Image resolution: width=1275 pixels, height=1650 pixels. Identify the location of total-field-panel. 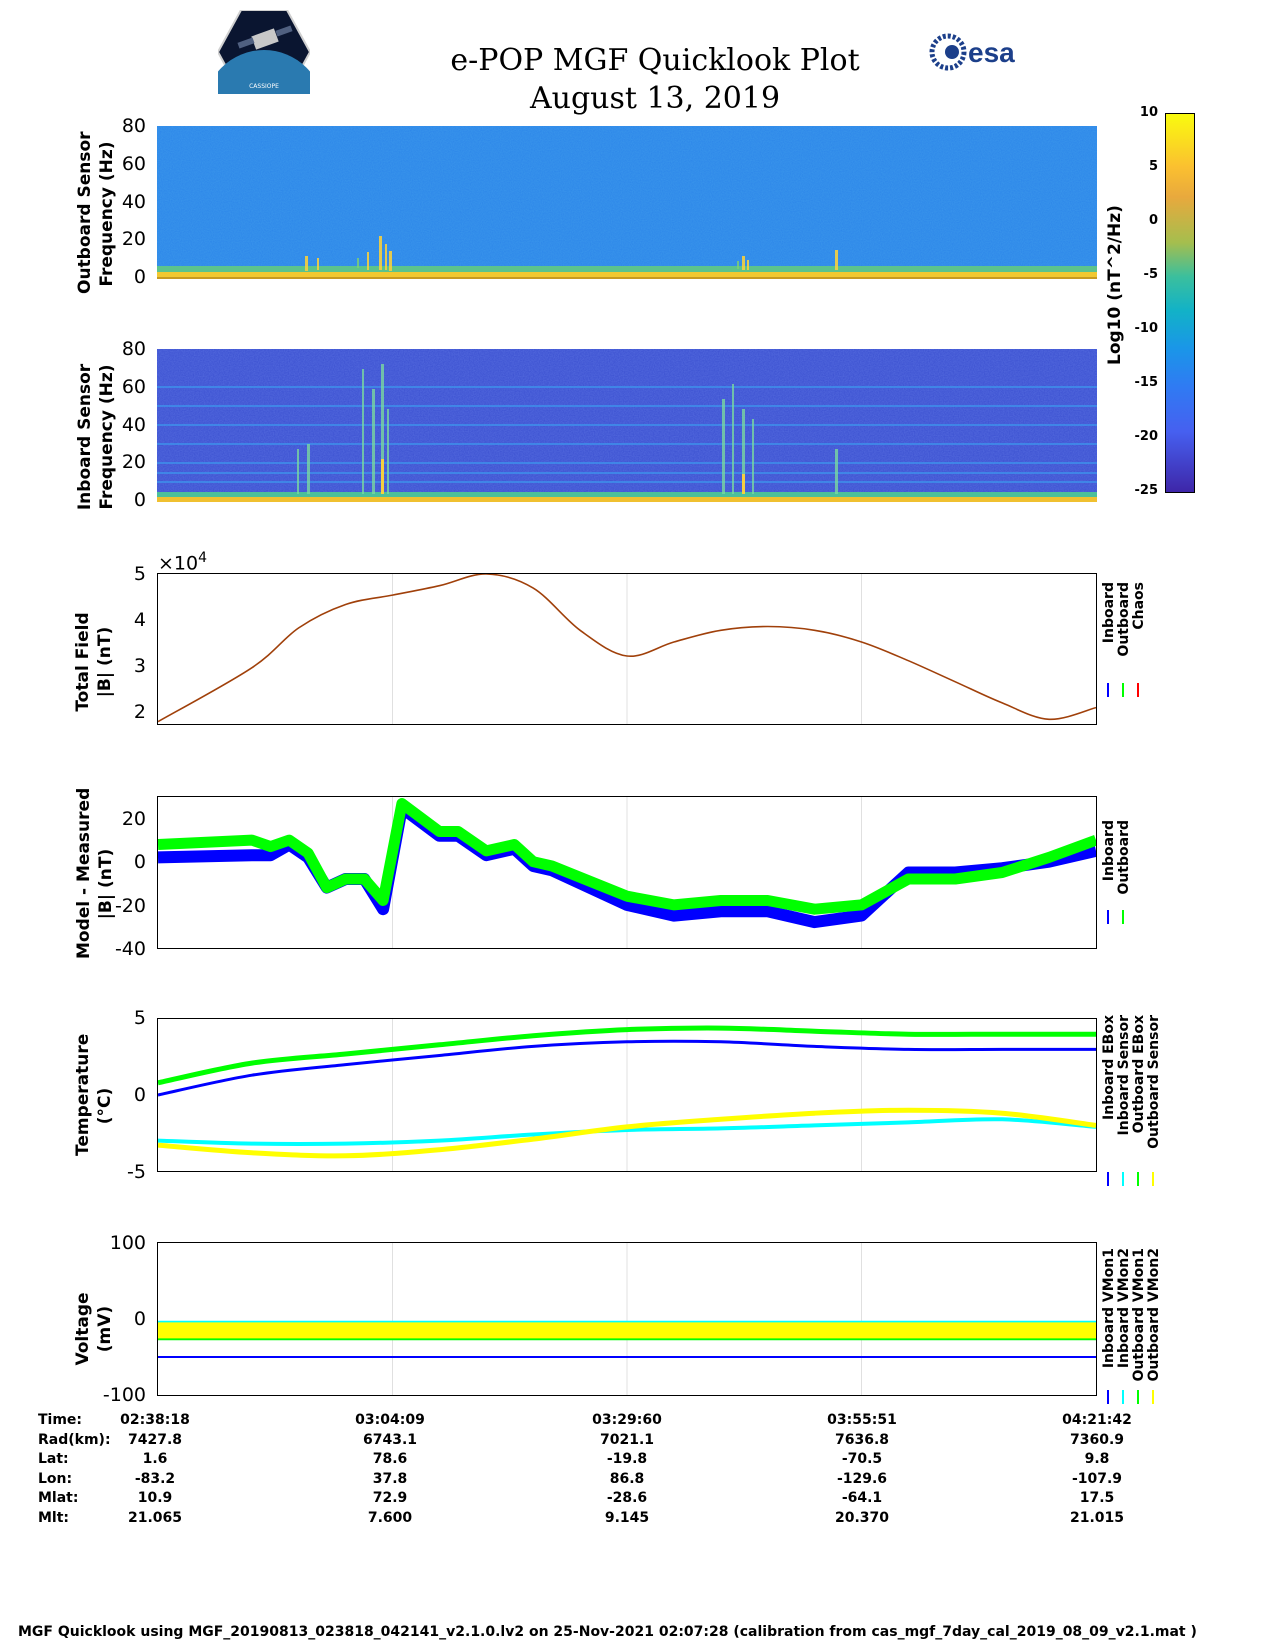
(627, 649).